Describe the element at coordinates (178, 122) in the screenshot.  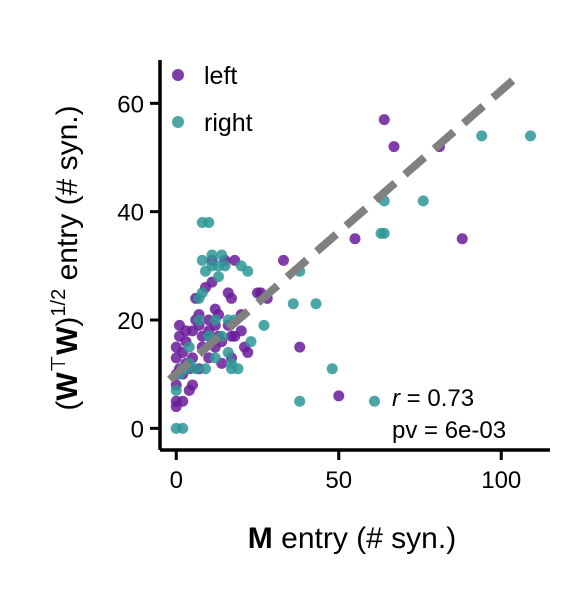
I see `legend-marker-right` at that location.